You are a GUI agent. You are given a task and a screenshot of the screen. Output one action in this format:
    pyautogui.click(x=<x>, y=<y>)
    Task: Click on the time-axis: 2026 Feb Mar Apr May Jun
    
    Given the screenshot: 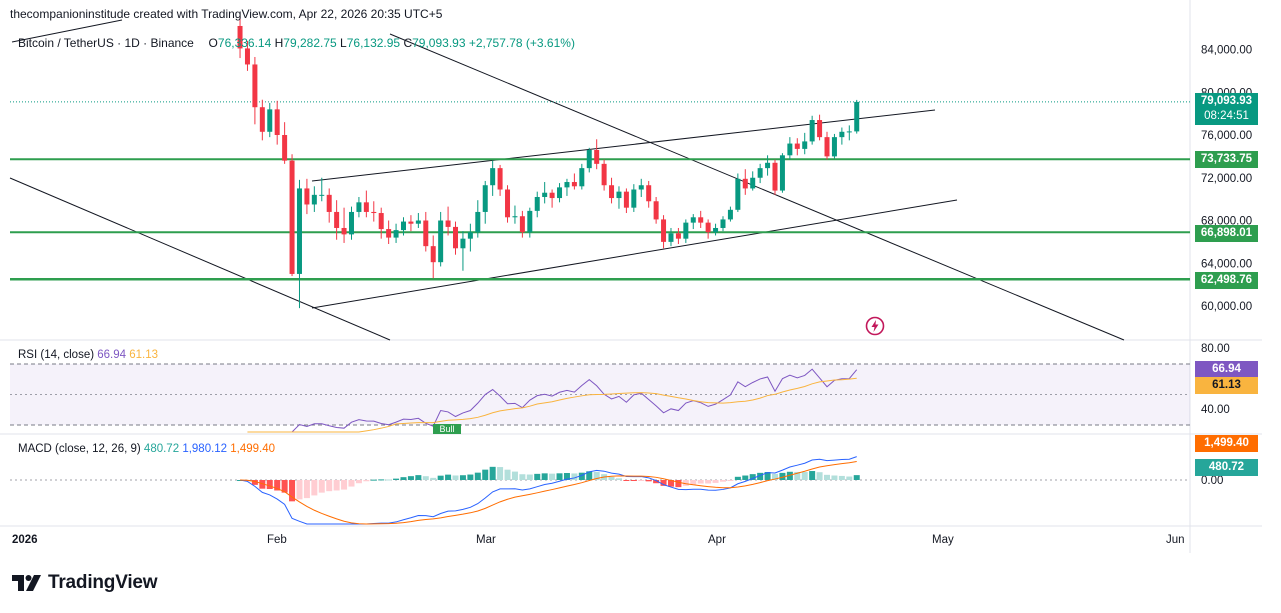 What is the action you would take?
    pyautogui.click(x=598, y=540)
    